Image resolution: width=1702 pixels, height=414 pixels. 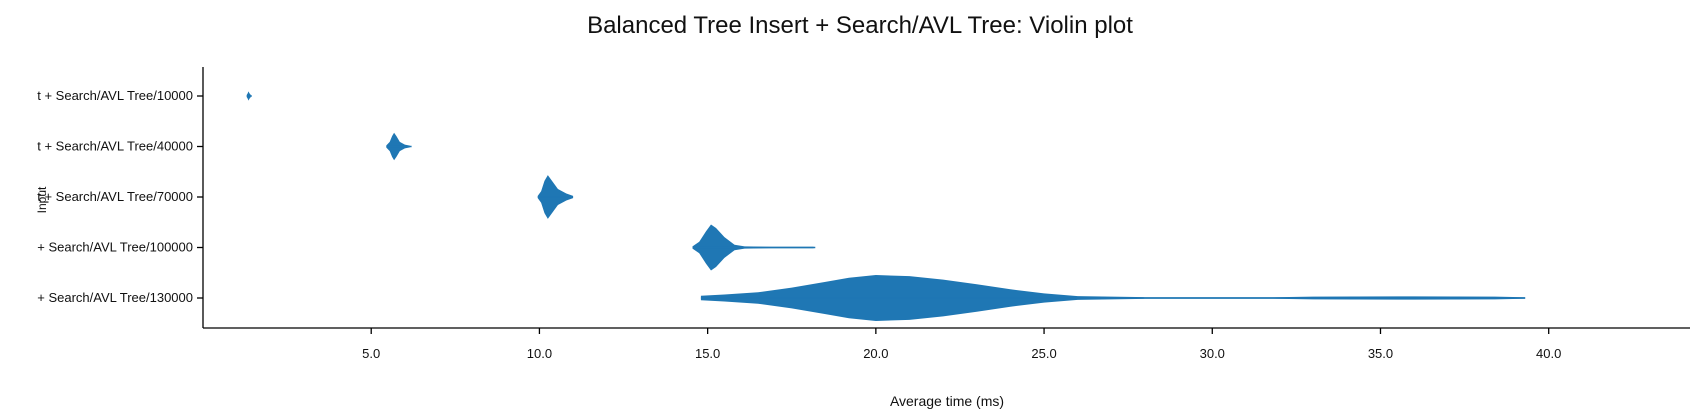 What do you see at coordinates (1380, 353) in the screenshot?
I see `x-tick-label: 35.0` at bounding box center [1380, 353].